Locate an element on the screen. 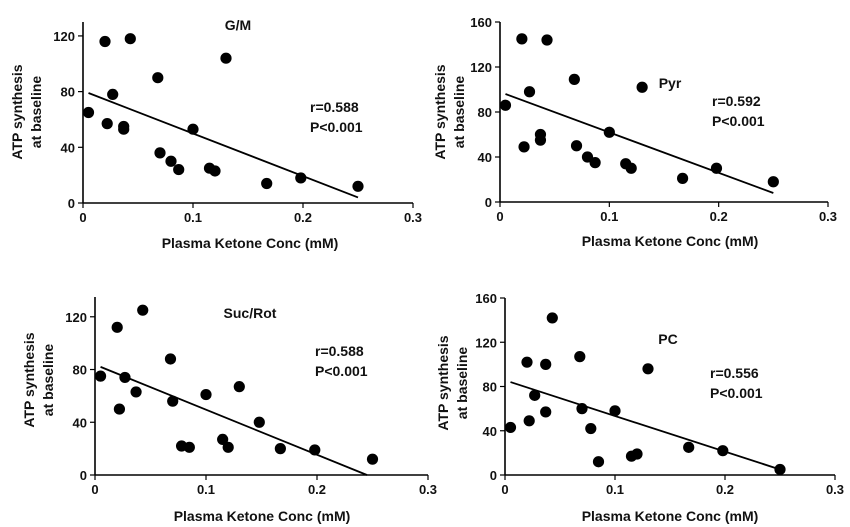  panel-title: PC is located at coordinates (667, 339).